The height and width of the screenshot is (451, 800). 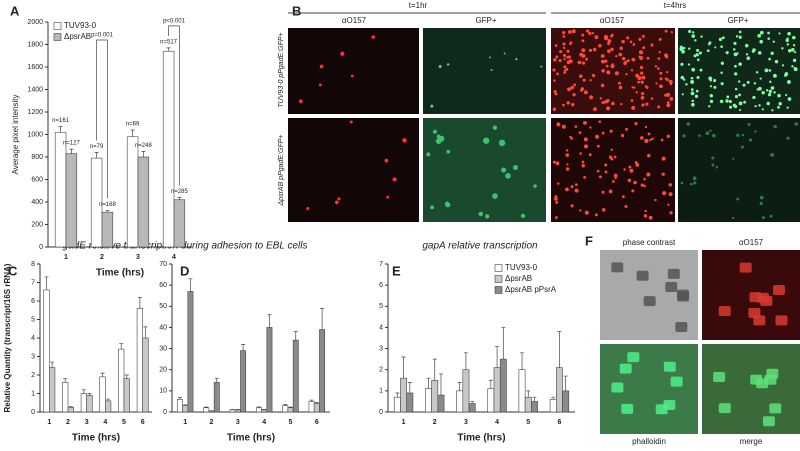 I want to click on p-value: p=0.001, so click(x=102, y=36).